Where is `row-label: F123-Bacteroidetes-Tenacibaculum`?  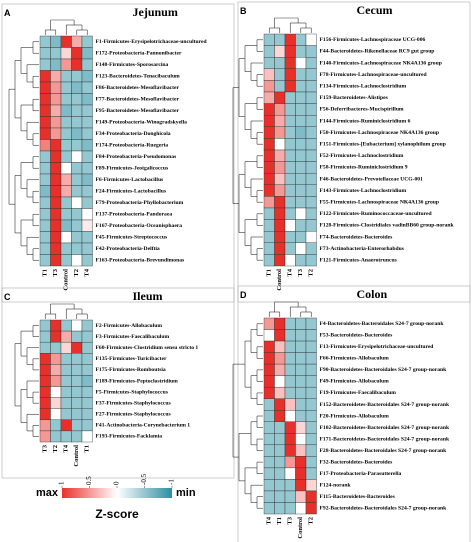 row-label: F123-Bacteroidetes-Tenacibaculum is located at coordinates (138, 77).